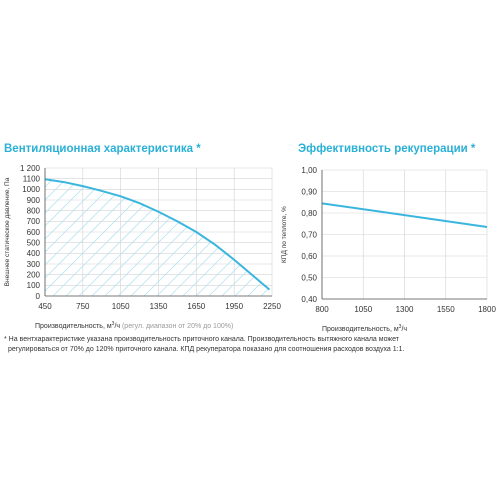 The height and width of the screenshot is (500, 500). What do you see at coordinates (34, 285) in the screenshot?
I see `y-tick-label: 100` at bounding box center [34, 285].